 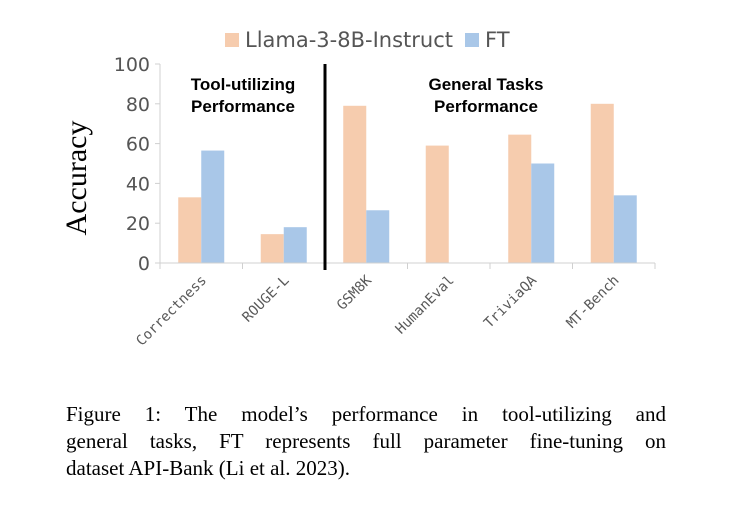 What do you see at coordinates (355, 293) in the screenshot?
I see `x-category-label: GSM8K` at bounding box center [355, 293].